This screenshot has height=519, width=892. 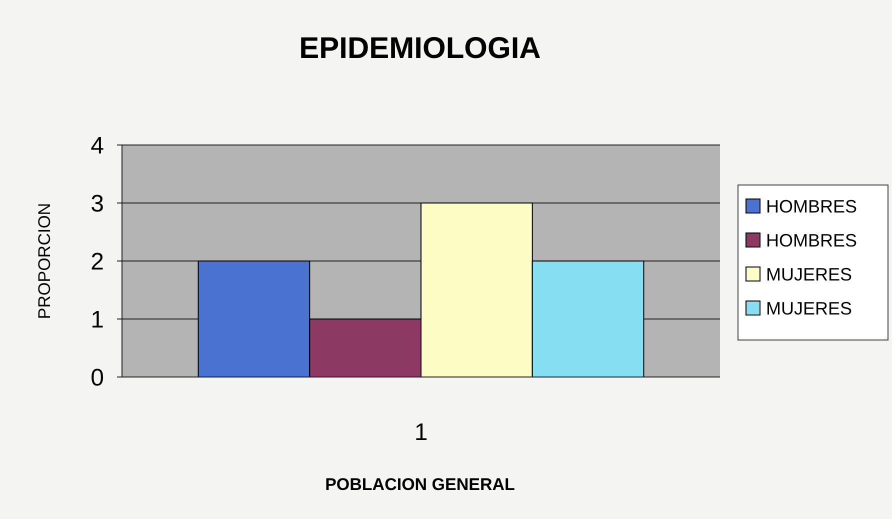 I want to click on y-tick-label: 1, so click(x=97, y=320).